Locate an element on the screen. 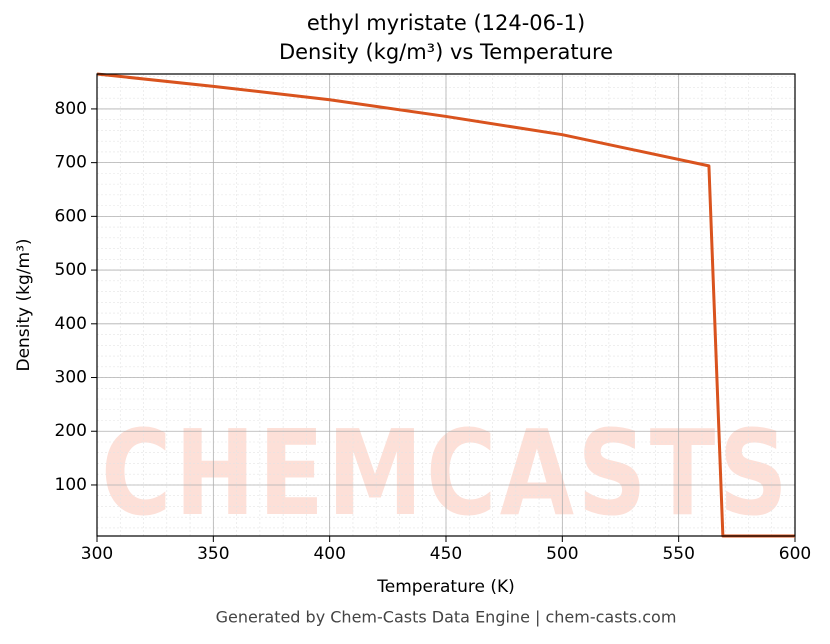  x-tick-label: 600 is located at coordinates (795, 554).